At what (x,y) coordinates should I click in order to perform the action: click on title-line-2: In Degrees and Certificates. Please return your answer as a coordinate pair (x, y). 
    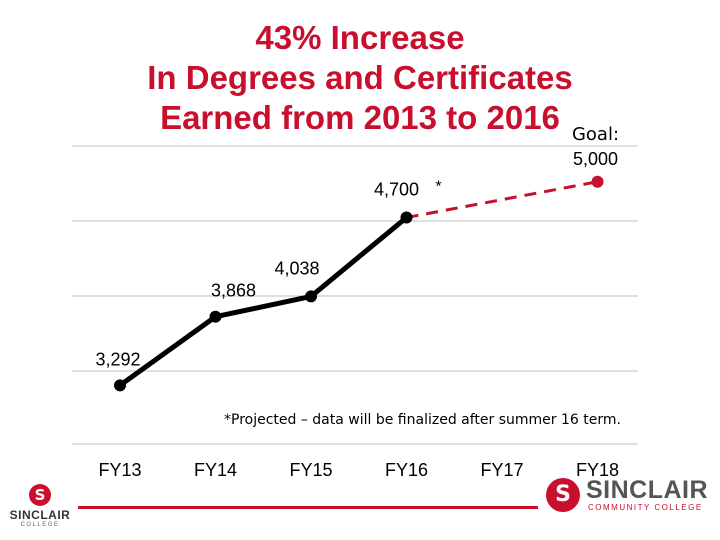
    Looking at the image, I should click on (360, 77).